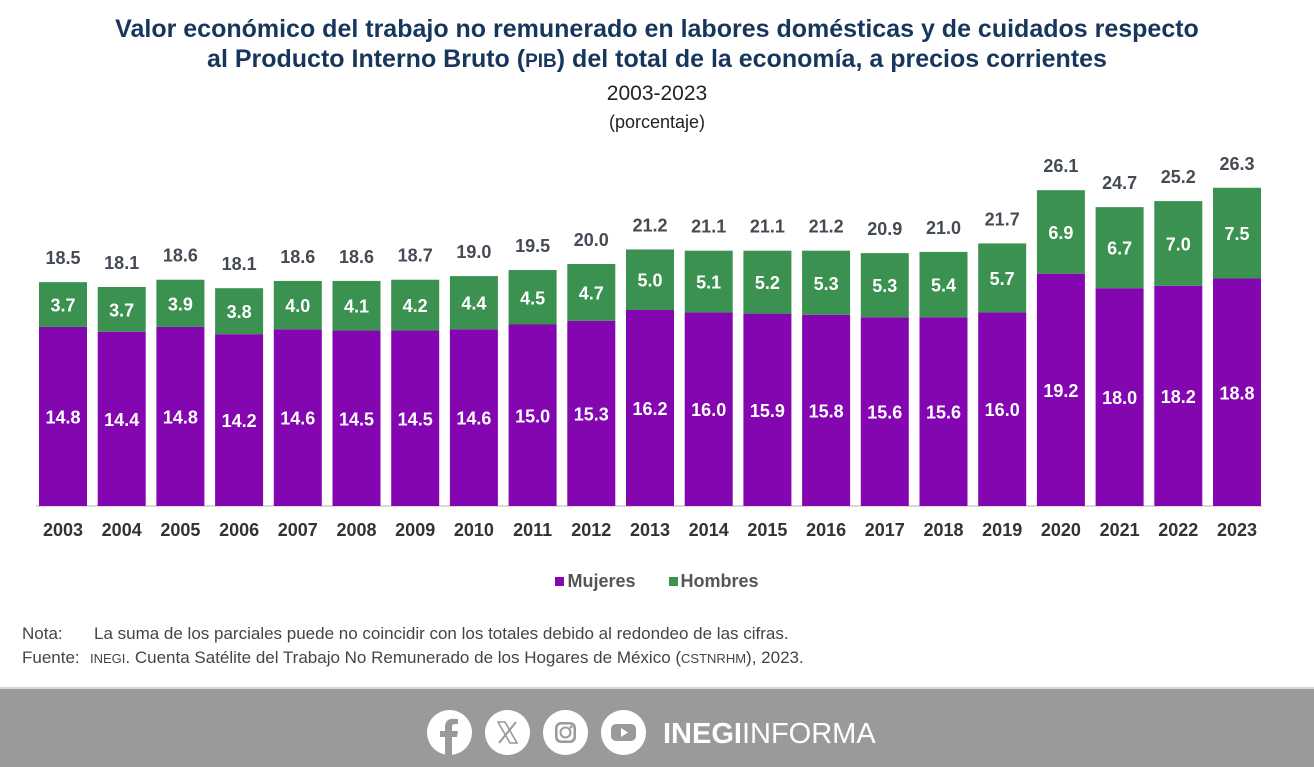  I want to click on data-label-mujeres: 15.9, so click(767, 411).